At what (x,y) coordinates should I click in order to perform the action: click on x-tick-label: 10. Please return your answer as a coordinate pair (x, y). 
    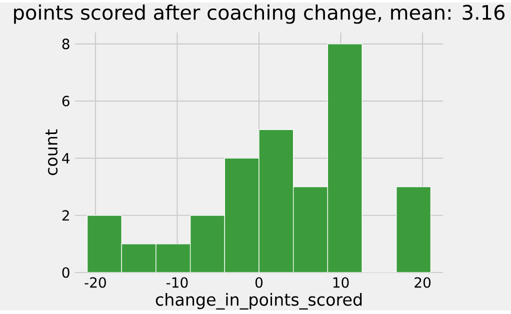
    Looking at the image, I should click on (341, 282).